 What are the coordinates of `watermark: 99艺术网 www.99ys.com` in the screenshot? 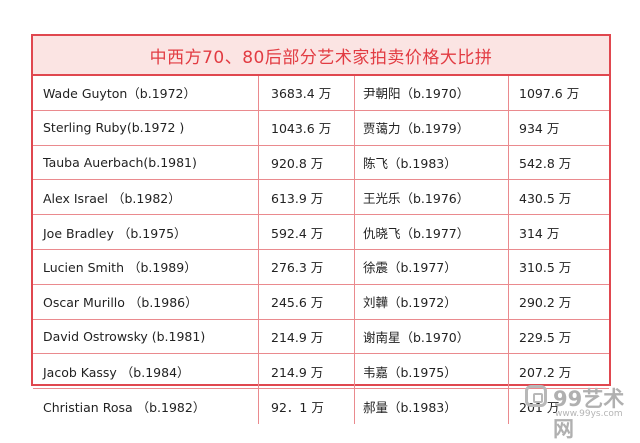 It's located at (581, 413).